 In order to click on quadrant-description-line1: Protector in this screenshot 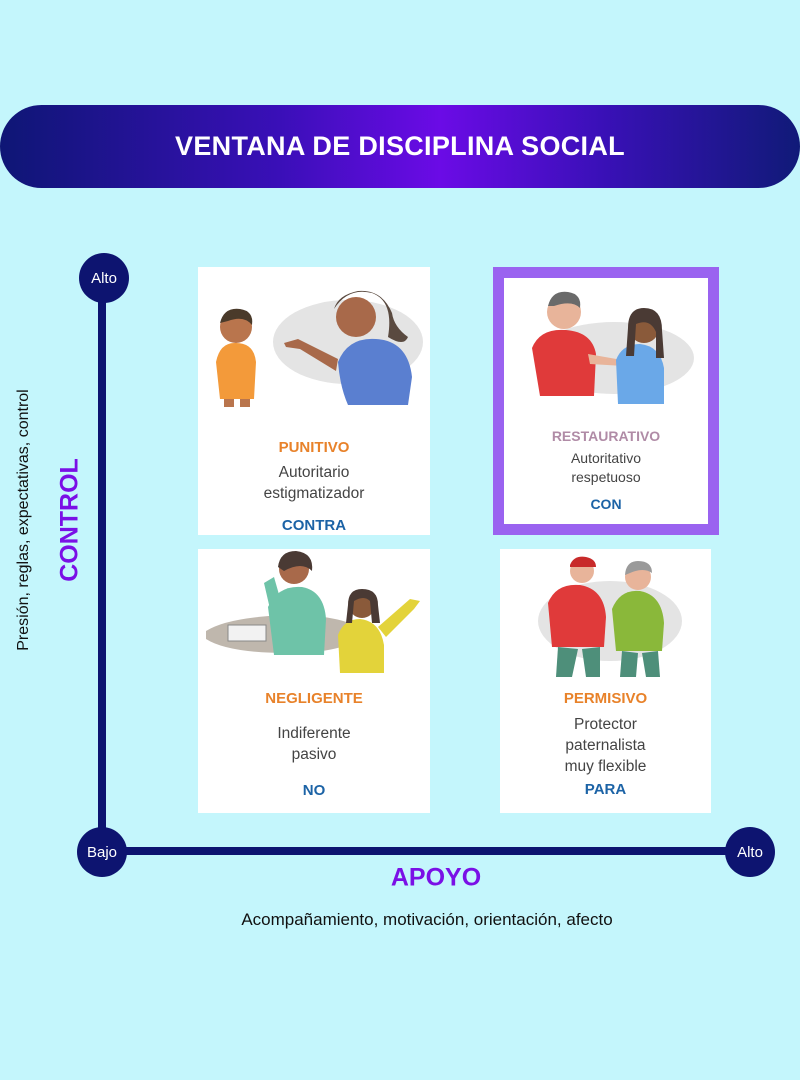, I will do `click(605, 724)`.